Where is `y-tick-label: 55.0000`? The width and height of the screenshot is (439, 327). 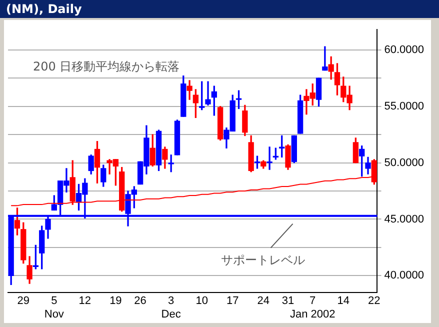 y-tick-label: 55.0000 is located at coordinates (404, 106).